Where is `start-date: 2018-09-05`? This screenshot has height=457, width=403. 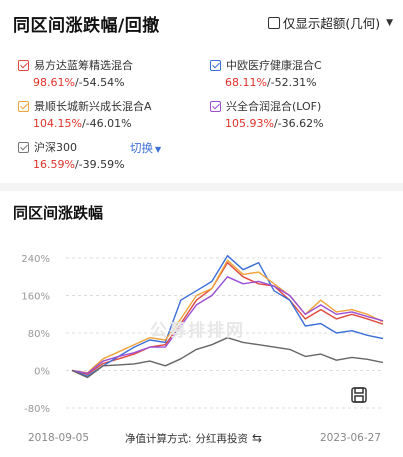 start-date: 2018-09-05 is located at coordinates (59, 438).